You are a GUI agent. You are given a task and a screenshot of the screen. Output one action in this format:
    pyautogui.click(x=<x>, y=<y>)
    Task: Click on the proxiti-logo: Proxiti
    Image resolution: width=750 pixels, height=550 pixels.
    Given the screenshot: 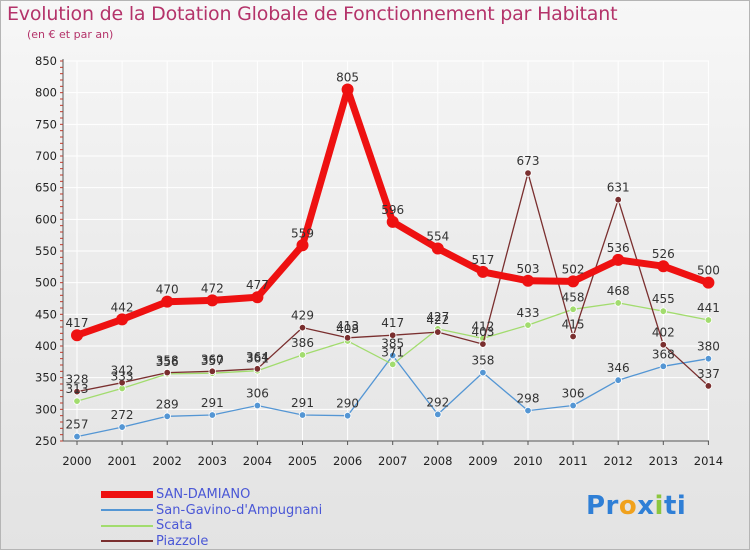 What is the action you would take?
    pyautogui.click(x=636, y=506)
    